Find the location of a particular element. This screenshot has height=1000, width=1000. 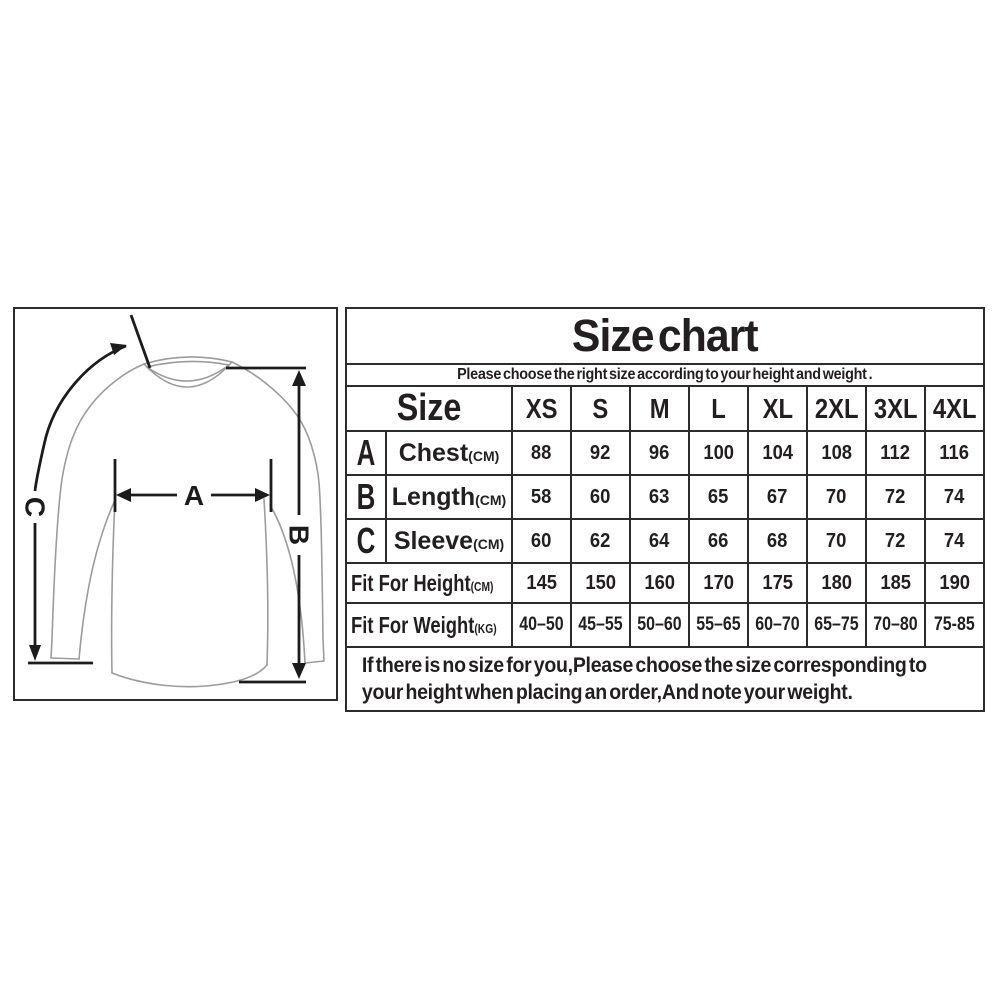

col-header-label: 3XL is located at coordinates (895, 408).